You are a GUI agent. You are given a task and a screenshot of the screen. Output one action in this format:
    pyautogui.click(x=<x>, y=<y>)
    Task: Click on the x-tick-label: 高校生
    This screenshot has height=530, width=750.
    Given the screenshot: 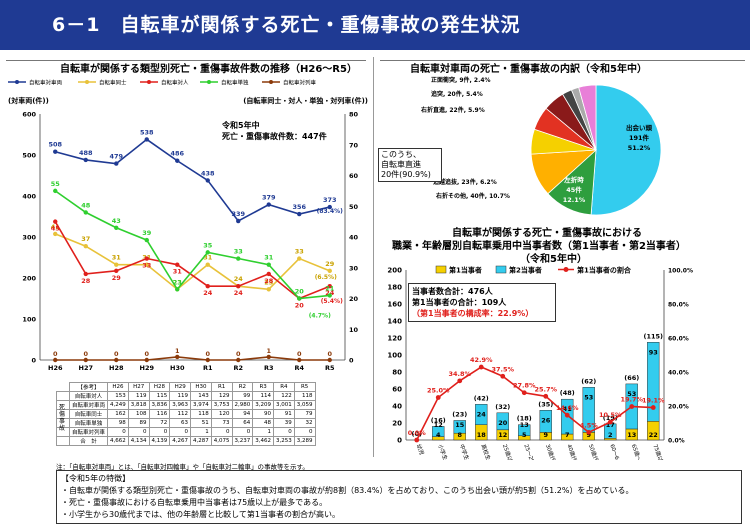 What is the action you would take?
    pyautogui.click(x=485, y=451)
    